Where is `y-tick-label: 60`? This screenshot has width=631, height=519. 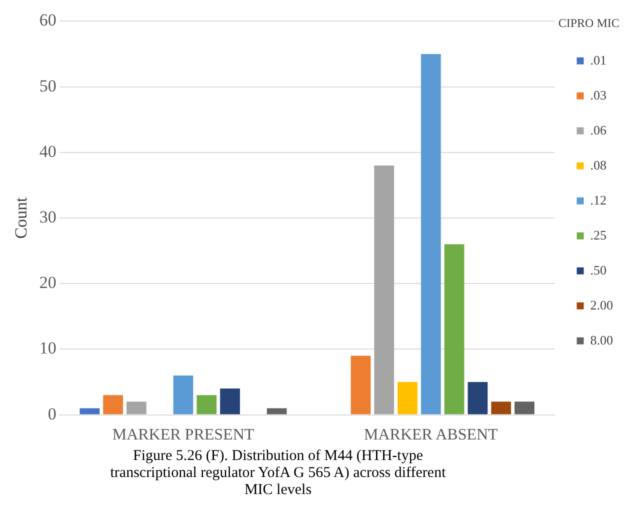
y-tick-label: 60 is located at coordinates (47, 20).